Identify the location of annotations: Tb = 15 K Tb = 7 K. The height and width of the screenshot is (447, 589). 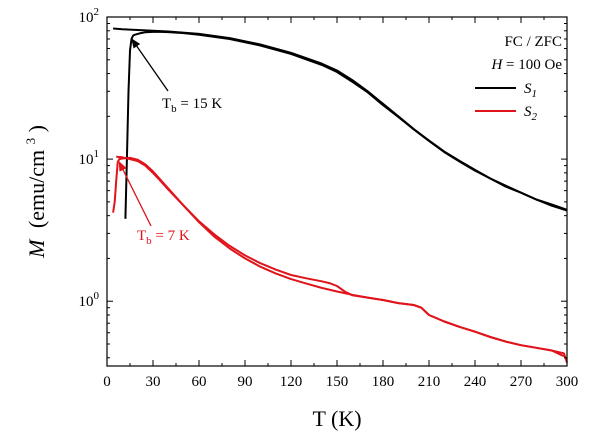
(179, 171).